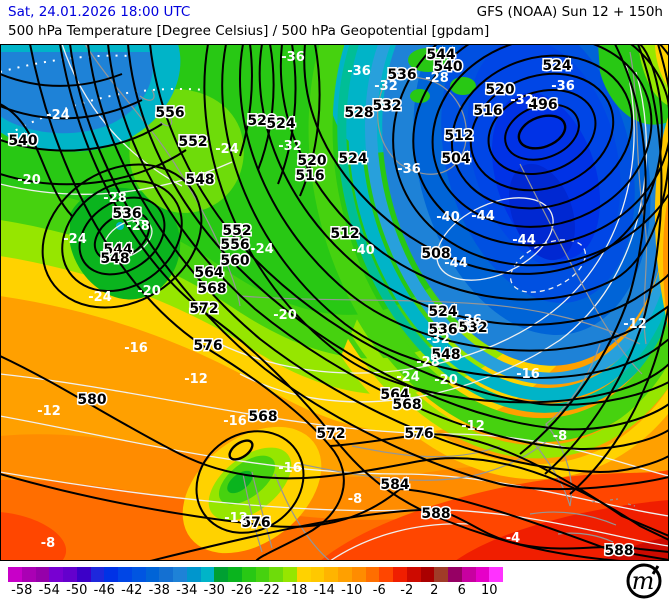 This screenshot has width=669, height=600. What do you see at coordinates (49, 590) in the screenshot?
I see `colorbar-tick-label: -54` at bounding box center [49, 590].